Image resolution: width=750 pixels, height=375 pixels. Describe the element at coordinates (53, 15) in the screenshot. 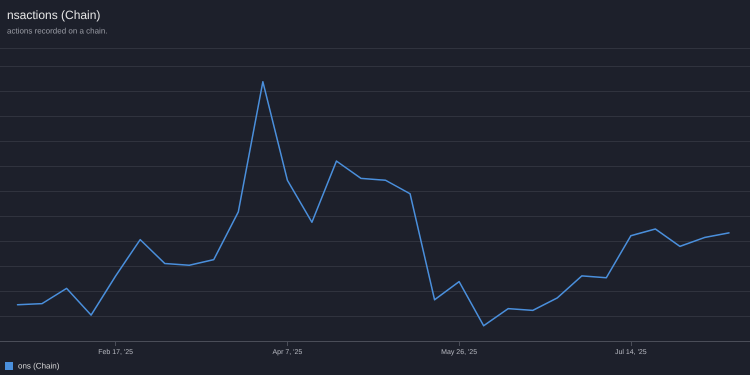

I see `chart-title: nsactions (Chain)` at that location.